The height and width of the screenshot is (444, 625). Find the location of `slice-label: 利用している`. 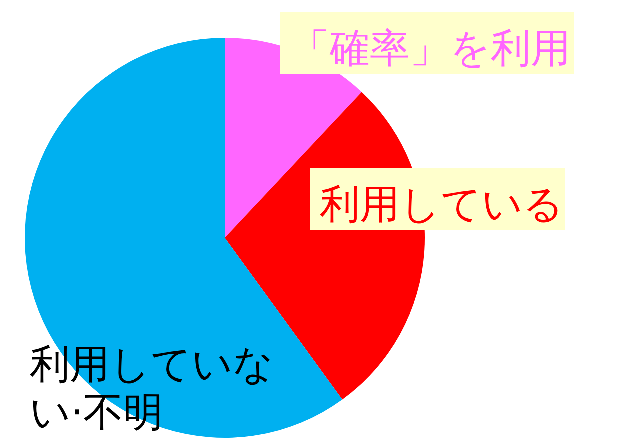

slice-label: 利用している is located at coordinates (442, 205).